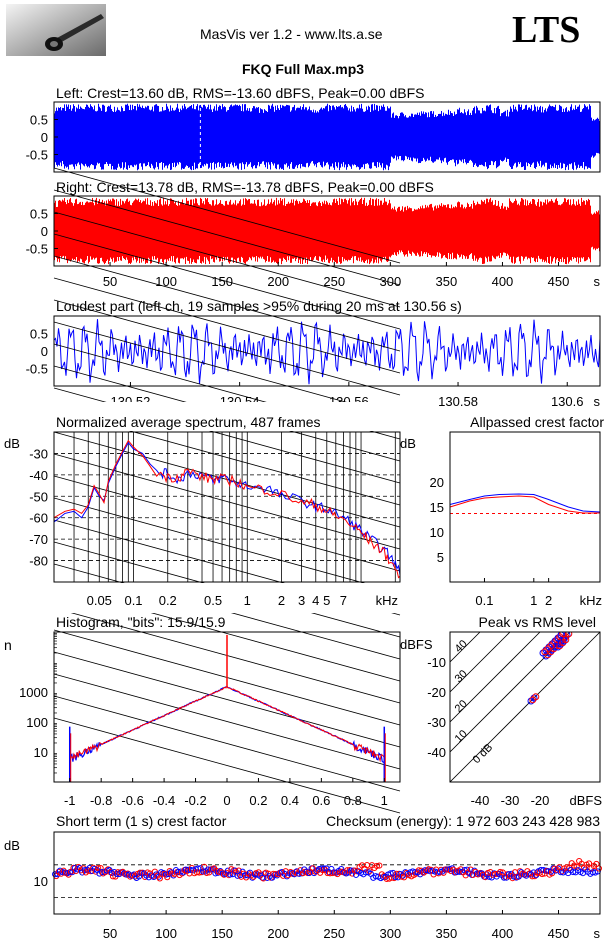  What do you see at coordinates (524, 504) in the screenshot?
I see `crest-series` at bounding box center [524, 504].